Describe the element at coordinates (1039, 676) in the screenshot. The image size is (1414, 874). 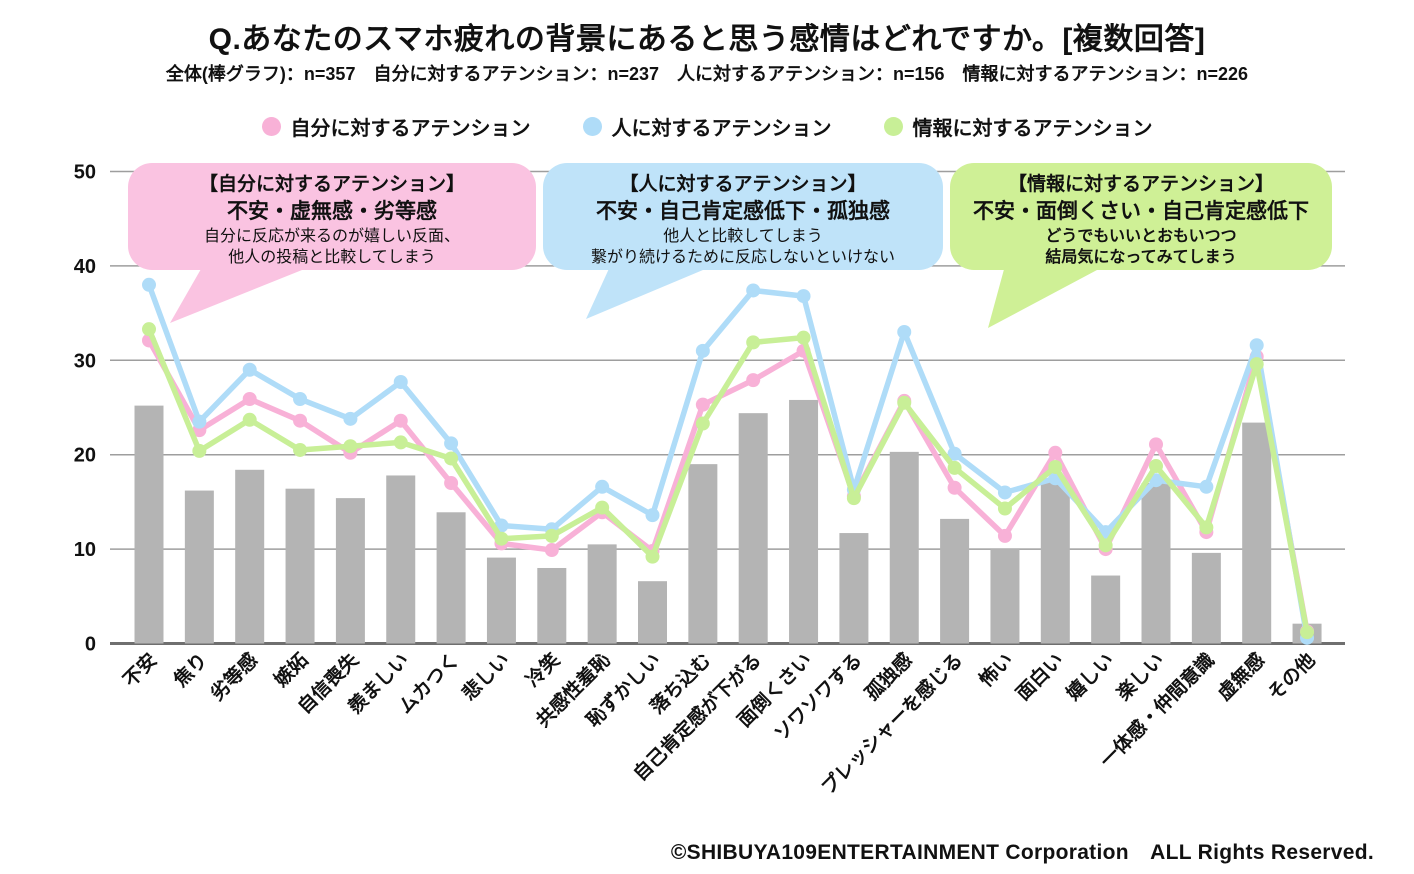
I see `x-category-label: 面白い` at that location.